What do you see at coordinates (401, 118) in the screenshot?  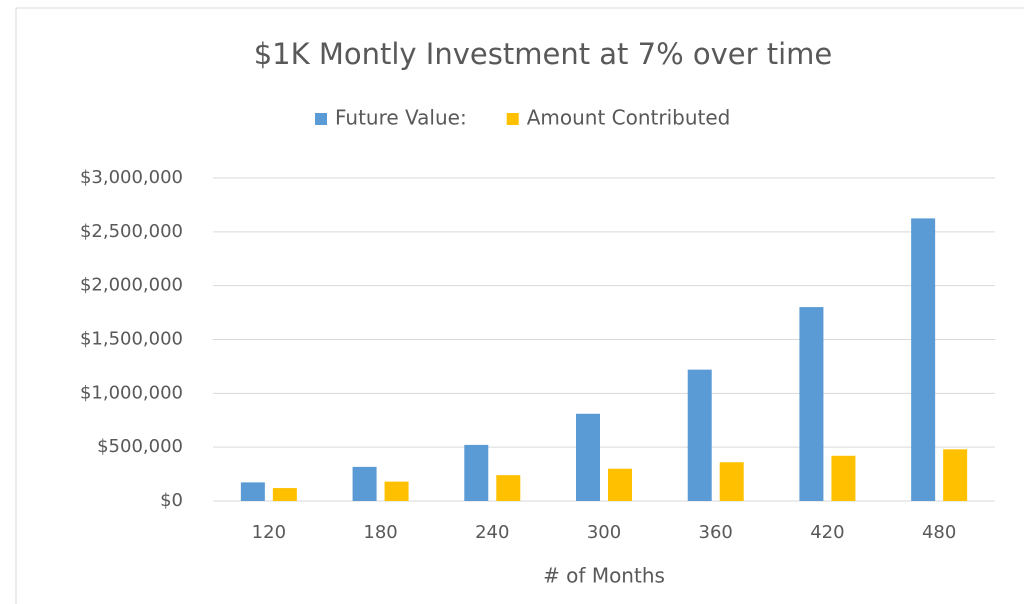 I see `legend-label: Future Value:` at bounding box center [401, 118].